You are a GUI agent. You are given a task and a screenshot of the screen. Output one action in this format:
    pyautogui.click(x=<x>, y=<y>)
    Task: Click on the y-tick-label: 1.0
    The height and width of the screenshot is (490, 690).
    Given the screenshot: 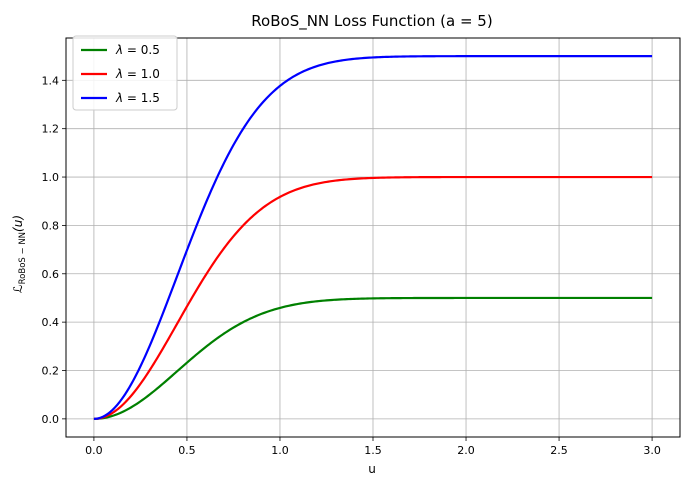 What is the action you would take?
    pyautogui.click(x=51, y=177)
    